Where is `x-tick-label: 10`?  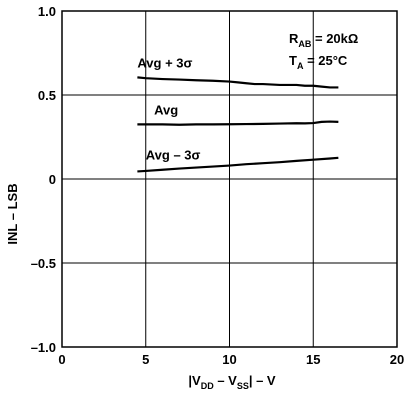
x-tick-label: 10 is located at coordinates (229, 359).